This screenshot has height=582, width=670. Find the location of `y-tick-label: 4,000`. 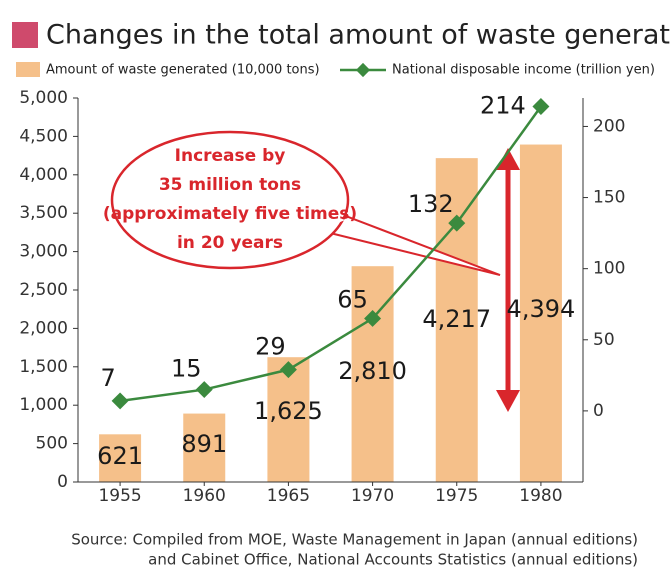

y-tick-label: 4,000 is located at coordinates (43, 175).